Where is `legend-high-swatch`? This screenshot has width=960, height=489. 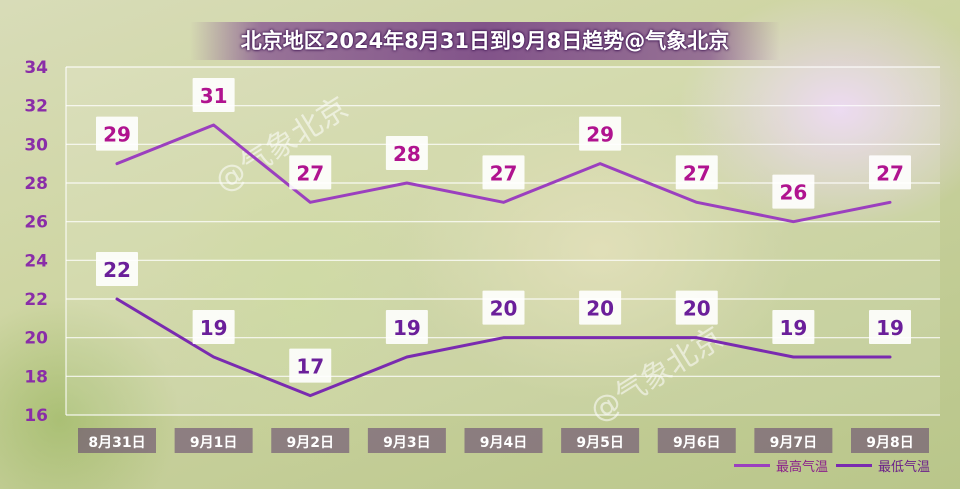
legend-high-swatch is located at coordinates (751, 465).